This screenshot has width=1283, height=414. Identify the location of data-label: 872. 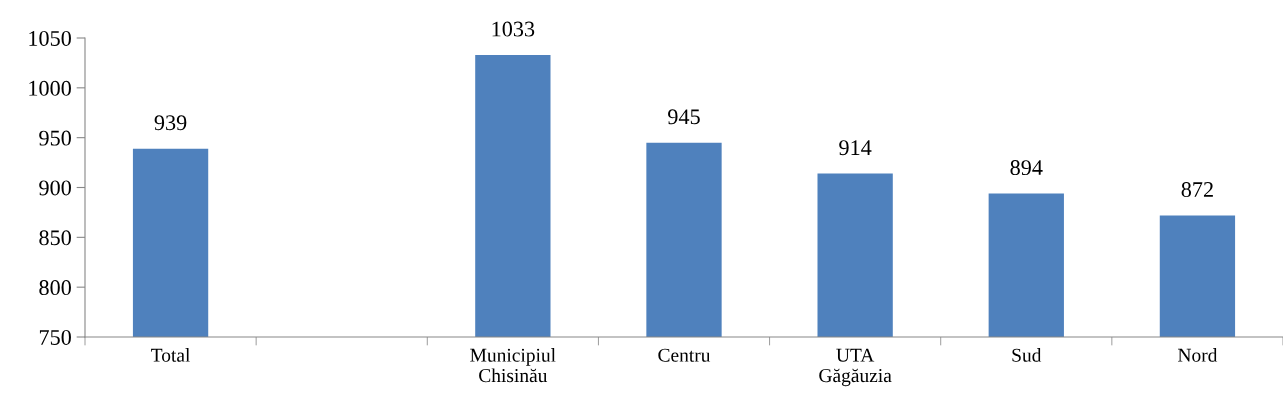
(1197, 189).